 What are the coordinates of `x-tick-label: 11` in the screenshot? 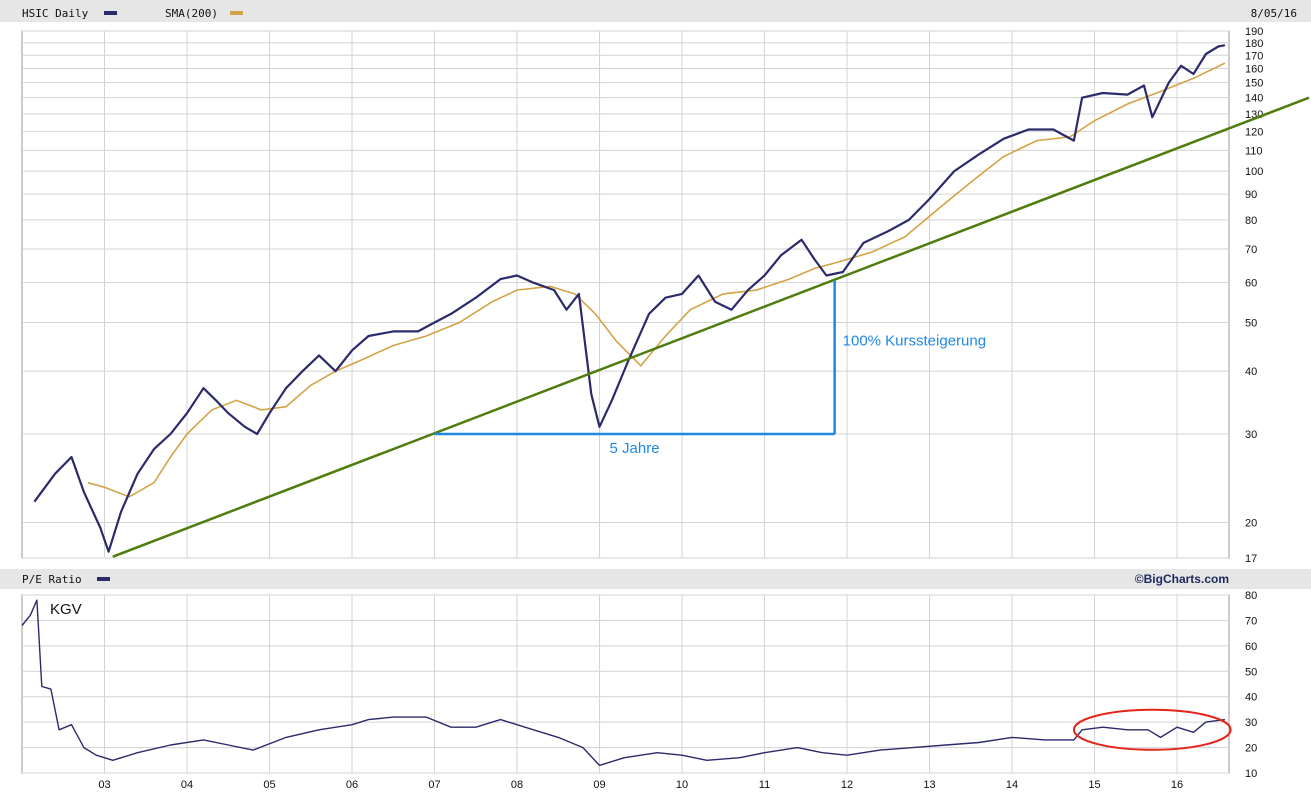 It's located at (764, 785).